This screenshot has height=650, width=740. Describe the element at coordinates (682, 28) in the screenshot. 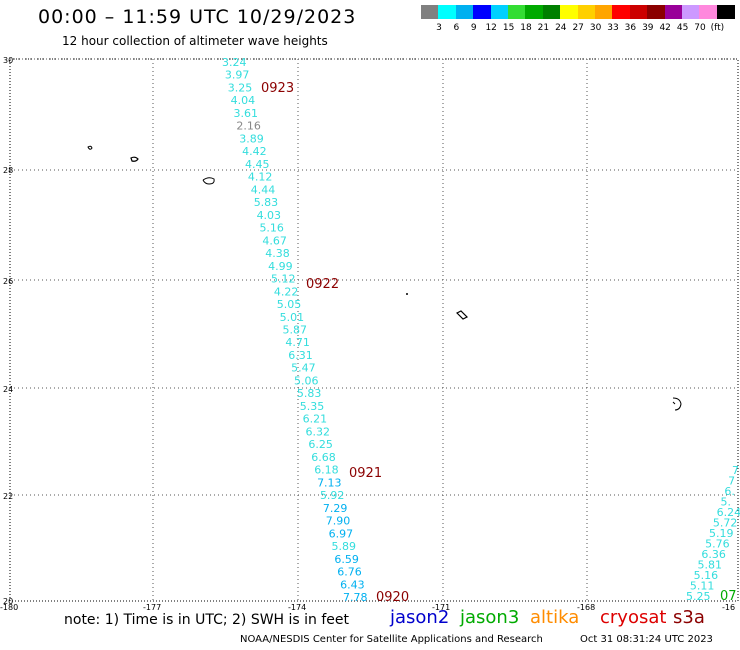

I see `scale-label: 45` at that location.